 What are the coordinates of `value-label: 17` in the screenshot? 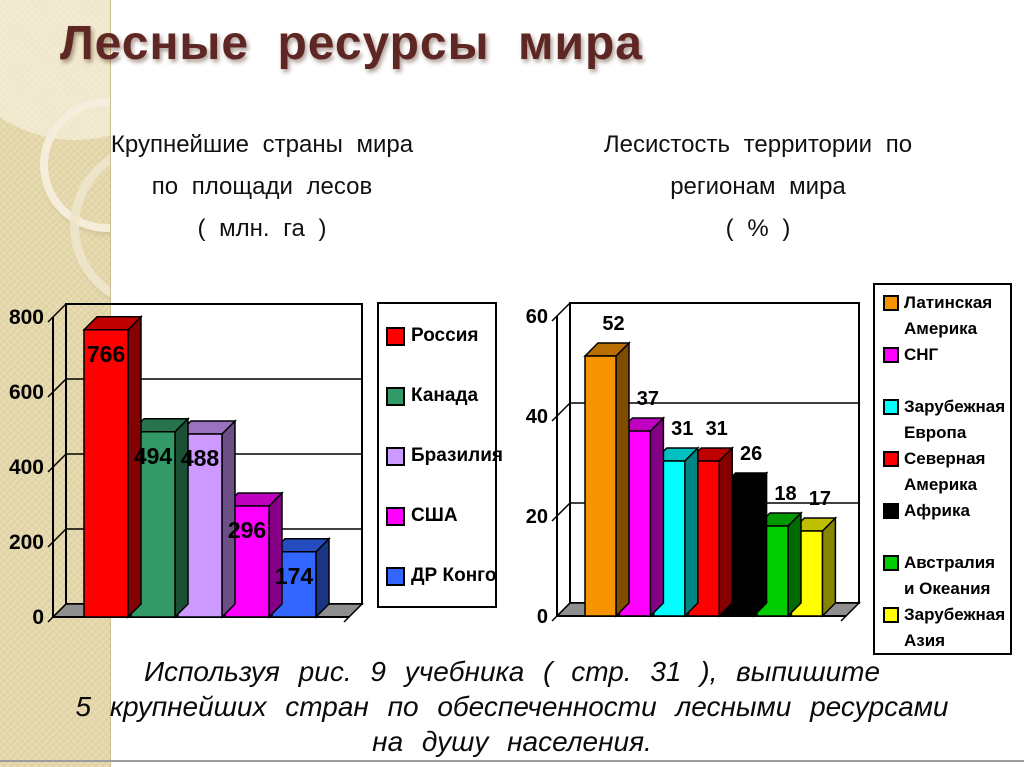 It's located at (820, 499).